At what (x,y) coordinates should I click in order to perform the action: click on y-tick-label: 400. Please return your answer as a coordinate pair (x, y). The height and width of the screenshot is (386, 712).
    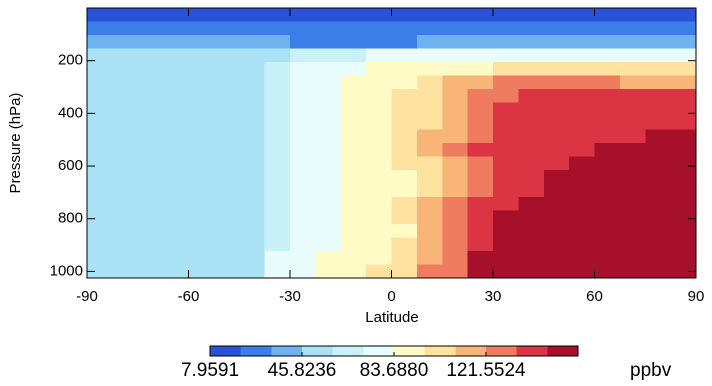
    Looking at the image, I should click on (70, 112).